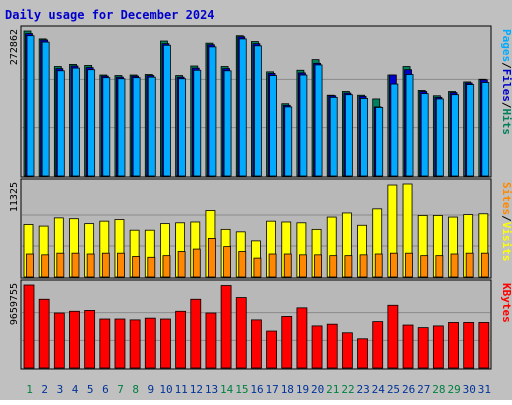  I want to click on series-legend: Sites/Visits, so click(506, 222).